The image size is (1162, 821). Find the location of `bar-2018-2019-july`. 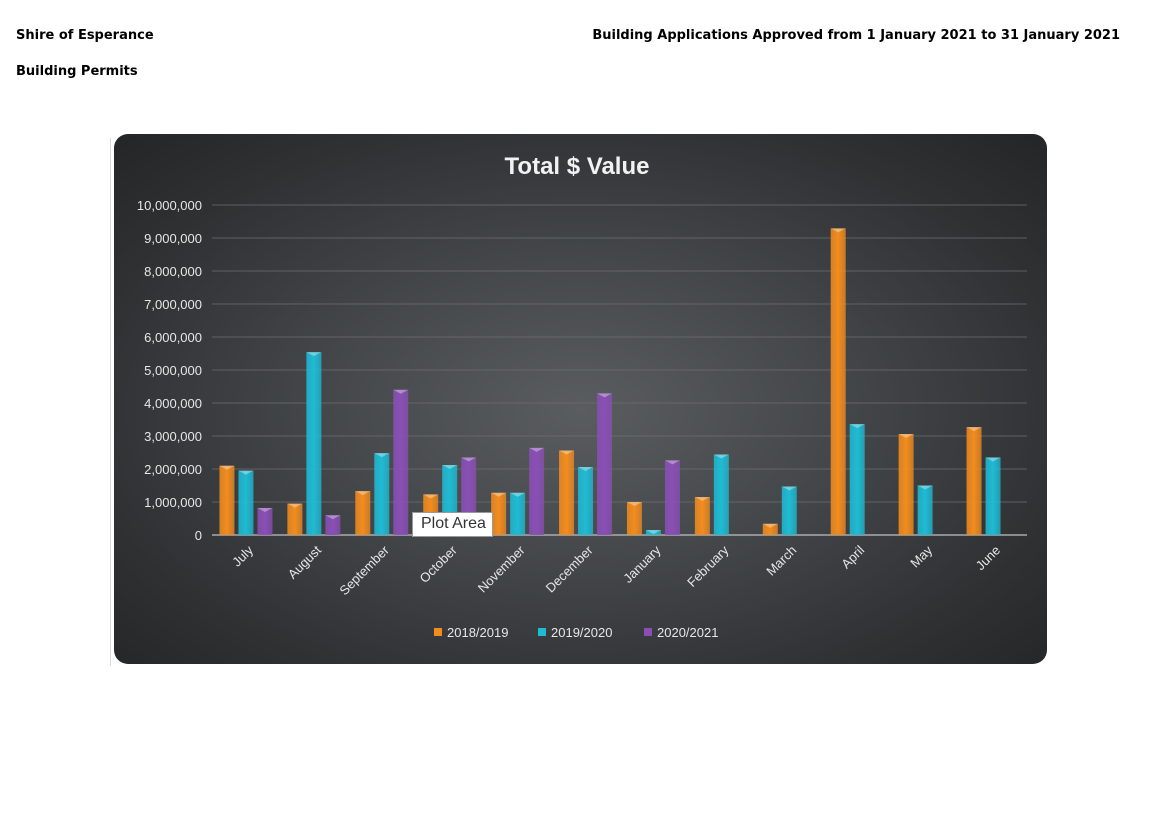

bar-2018-2019-july is located at coordinates (227, 500).